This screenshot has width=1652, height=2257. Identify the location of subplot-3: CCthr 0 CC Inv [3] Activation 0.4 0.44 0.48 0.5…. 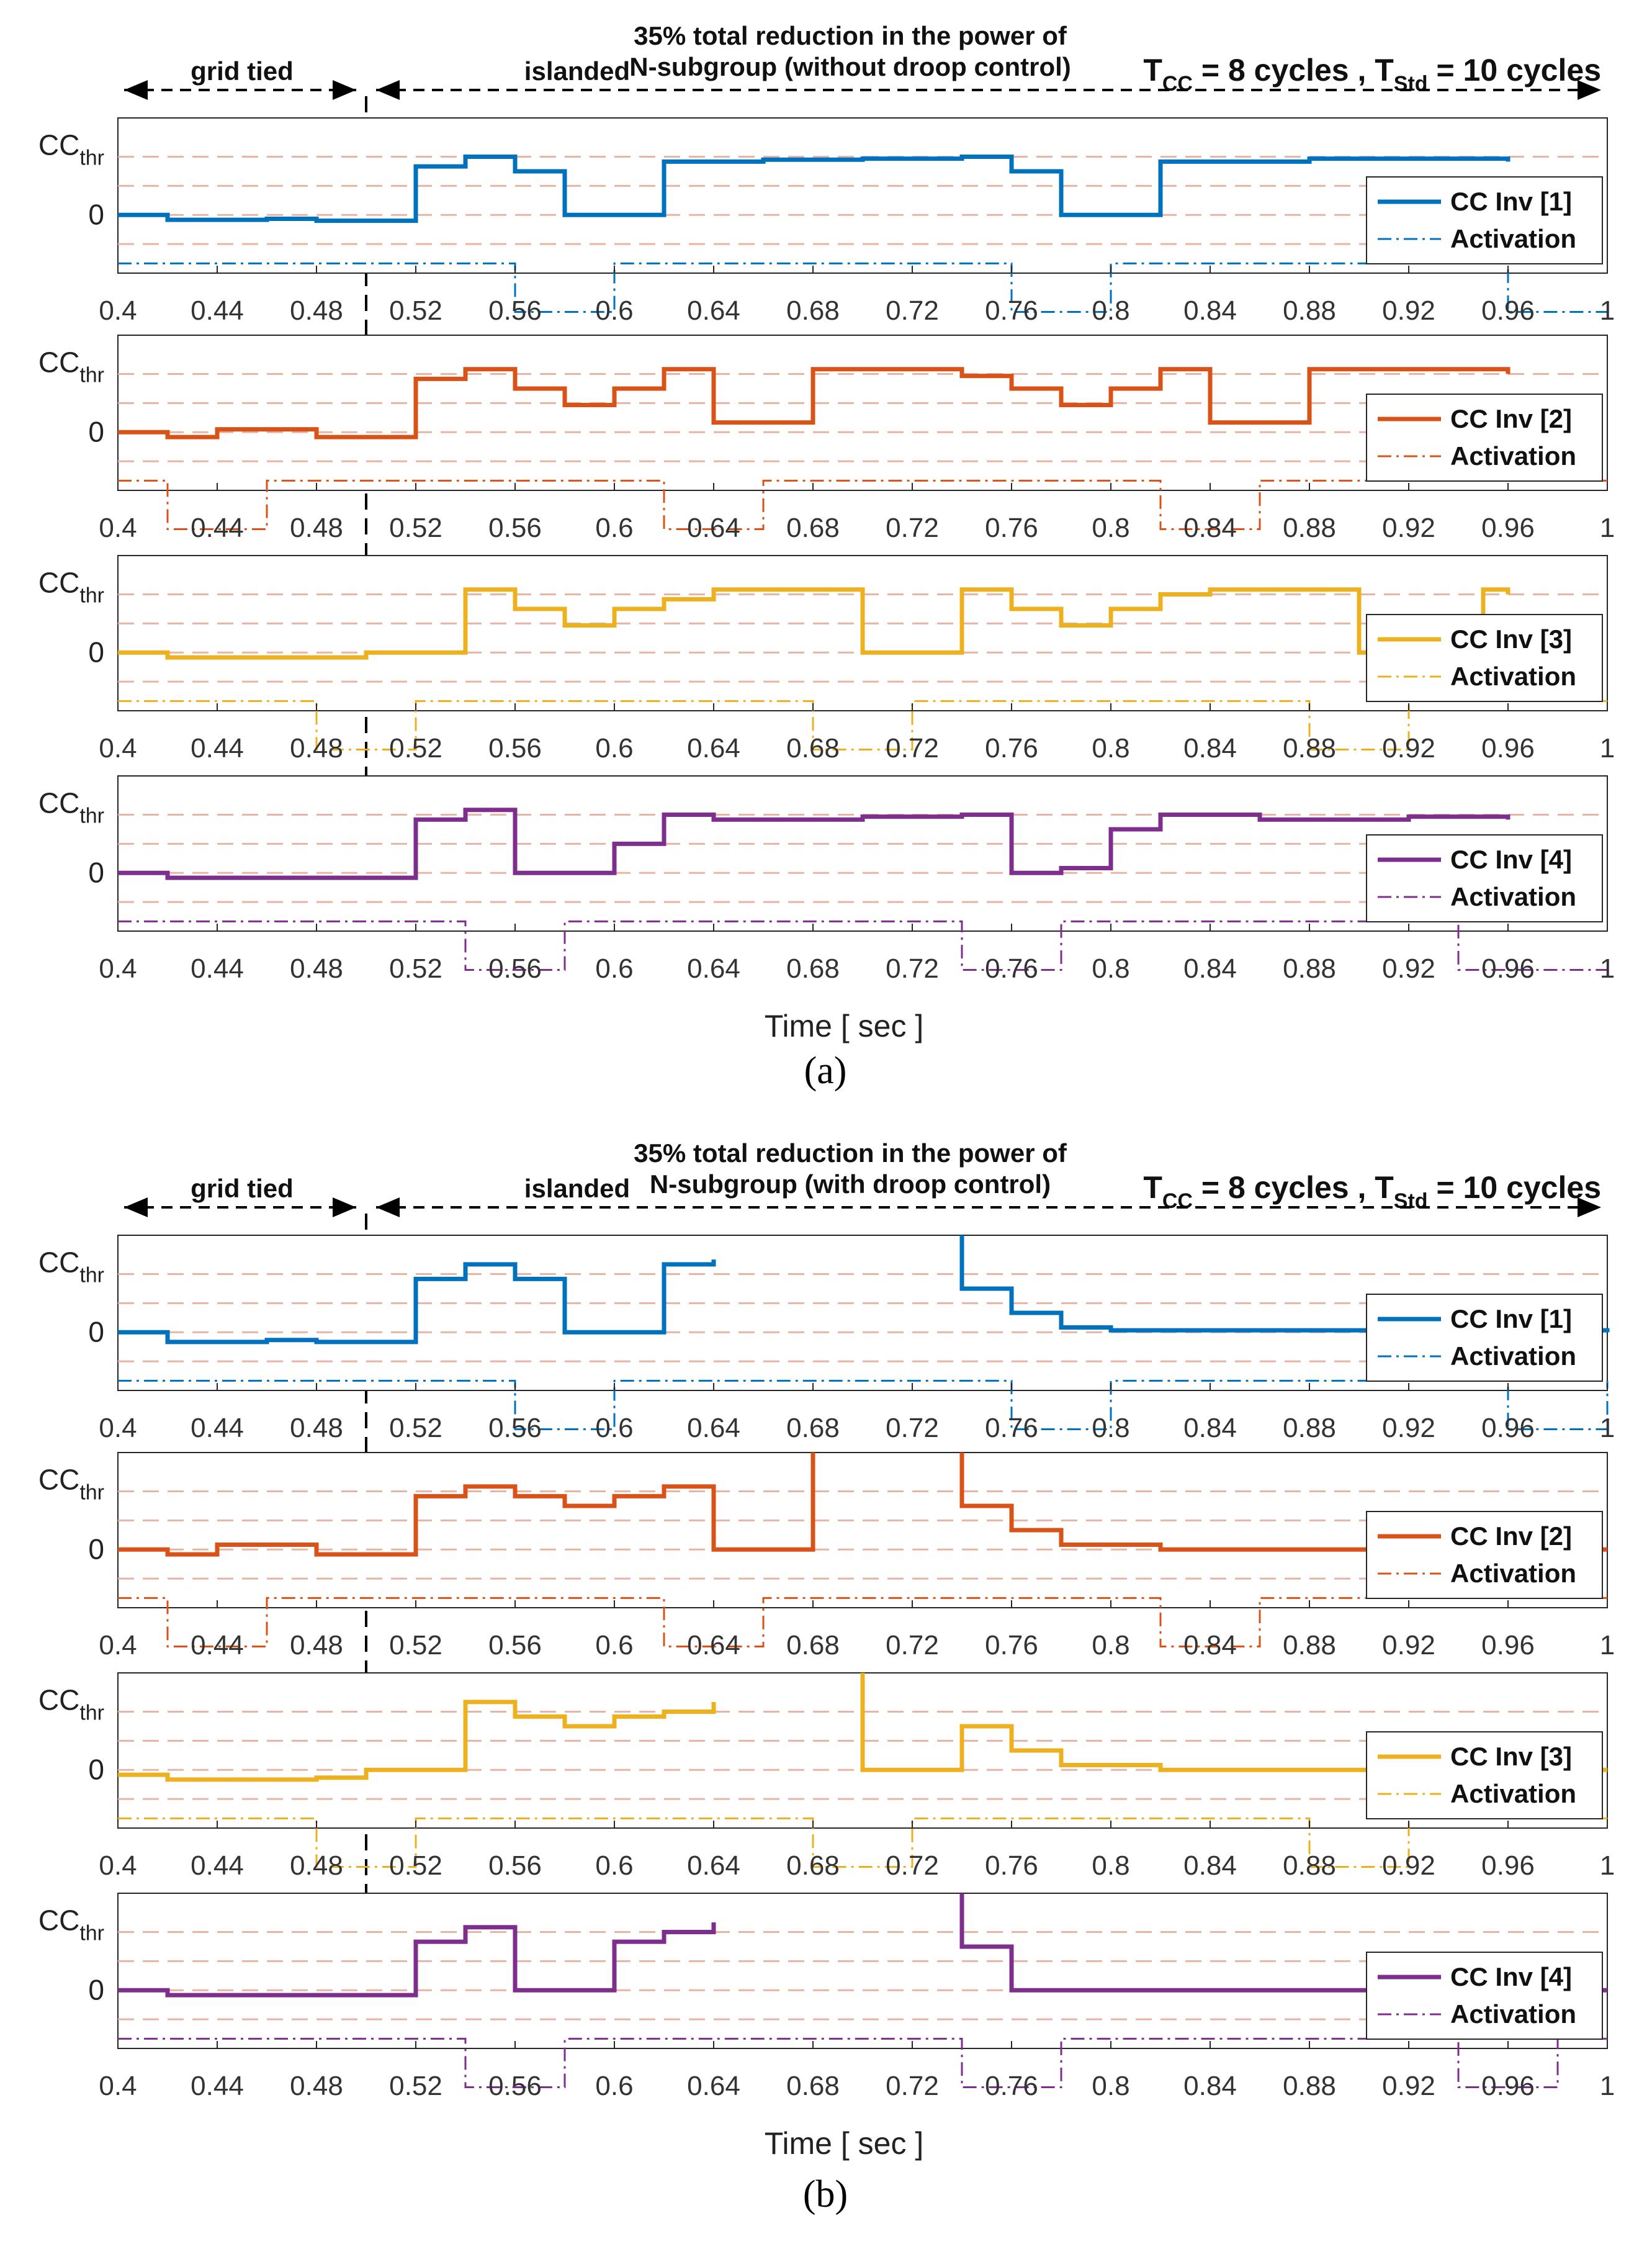
(826, 1776).